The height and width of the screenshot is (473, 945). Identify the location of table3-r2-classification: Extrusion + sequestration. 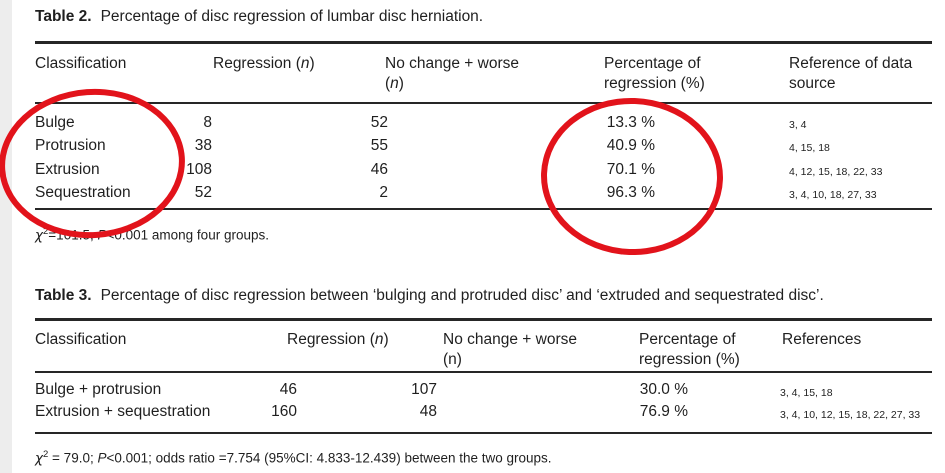
(123, 411).